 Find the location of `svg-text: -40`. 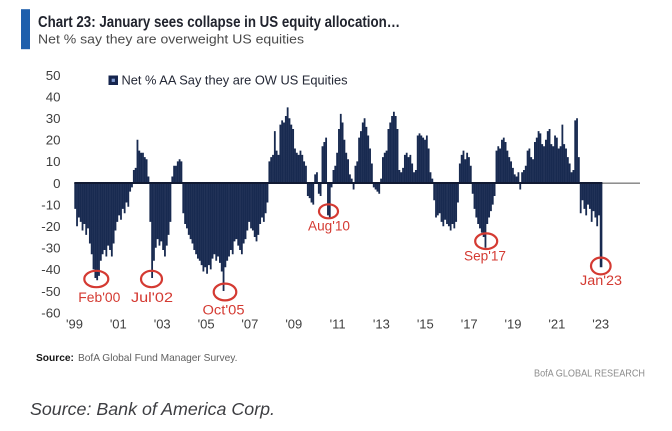

svg-text: -40 is located at coordinates (50, 269).